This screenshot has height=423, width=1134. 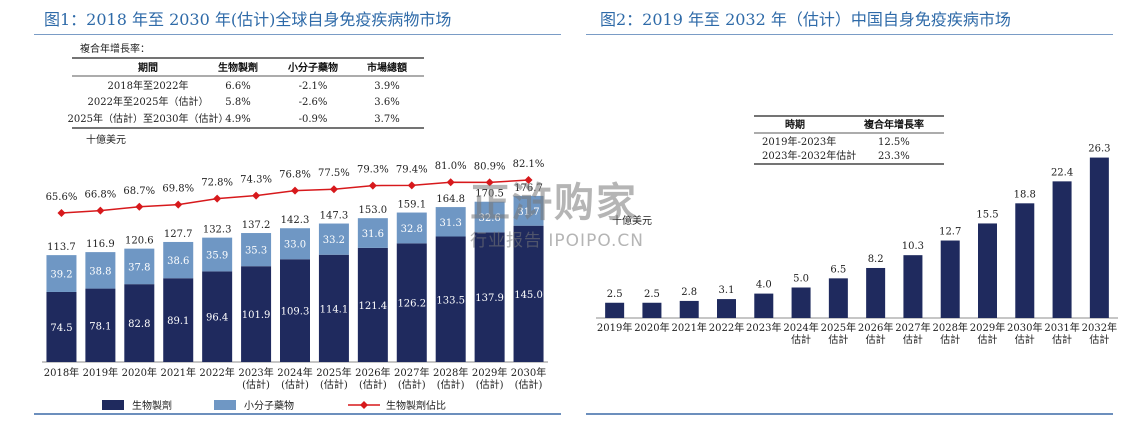 What do you see at coordinates (313, 102) in the screenshot?
I see `fig1-table-cell: -2.6%` at bounding box center [313, 102].